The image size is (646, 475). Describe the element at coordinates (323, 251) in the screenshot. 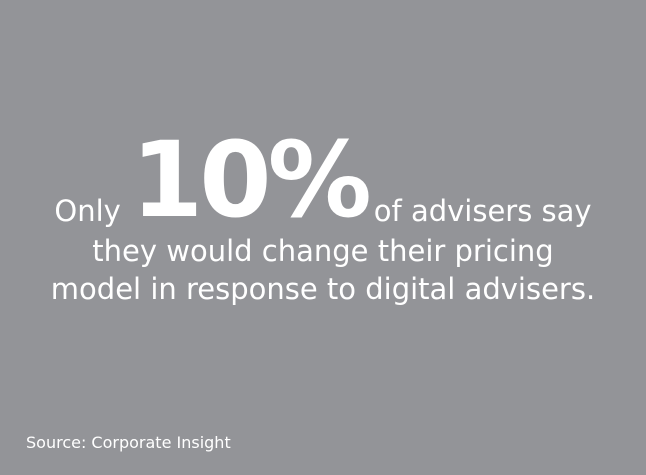

I see `stat-line-2: they would change their pricing` at that location.